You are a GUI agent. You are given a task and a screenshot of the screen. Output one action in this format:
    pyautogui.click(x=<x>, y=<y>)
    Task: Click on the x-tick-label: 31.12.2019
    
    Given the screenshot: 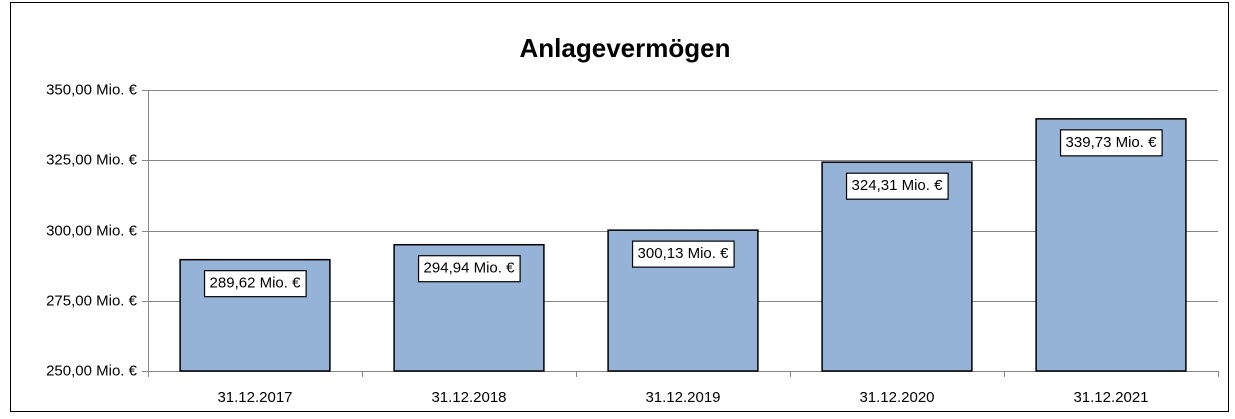 What is the action you would take?
    pyautogui.click(x=682, y=397)
    